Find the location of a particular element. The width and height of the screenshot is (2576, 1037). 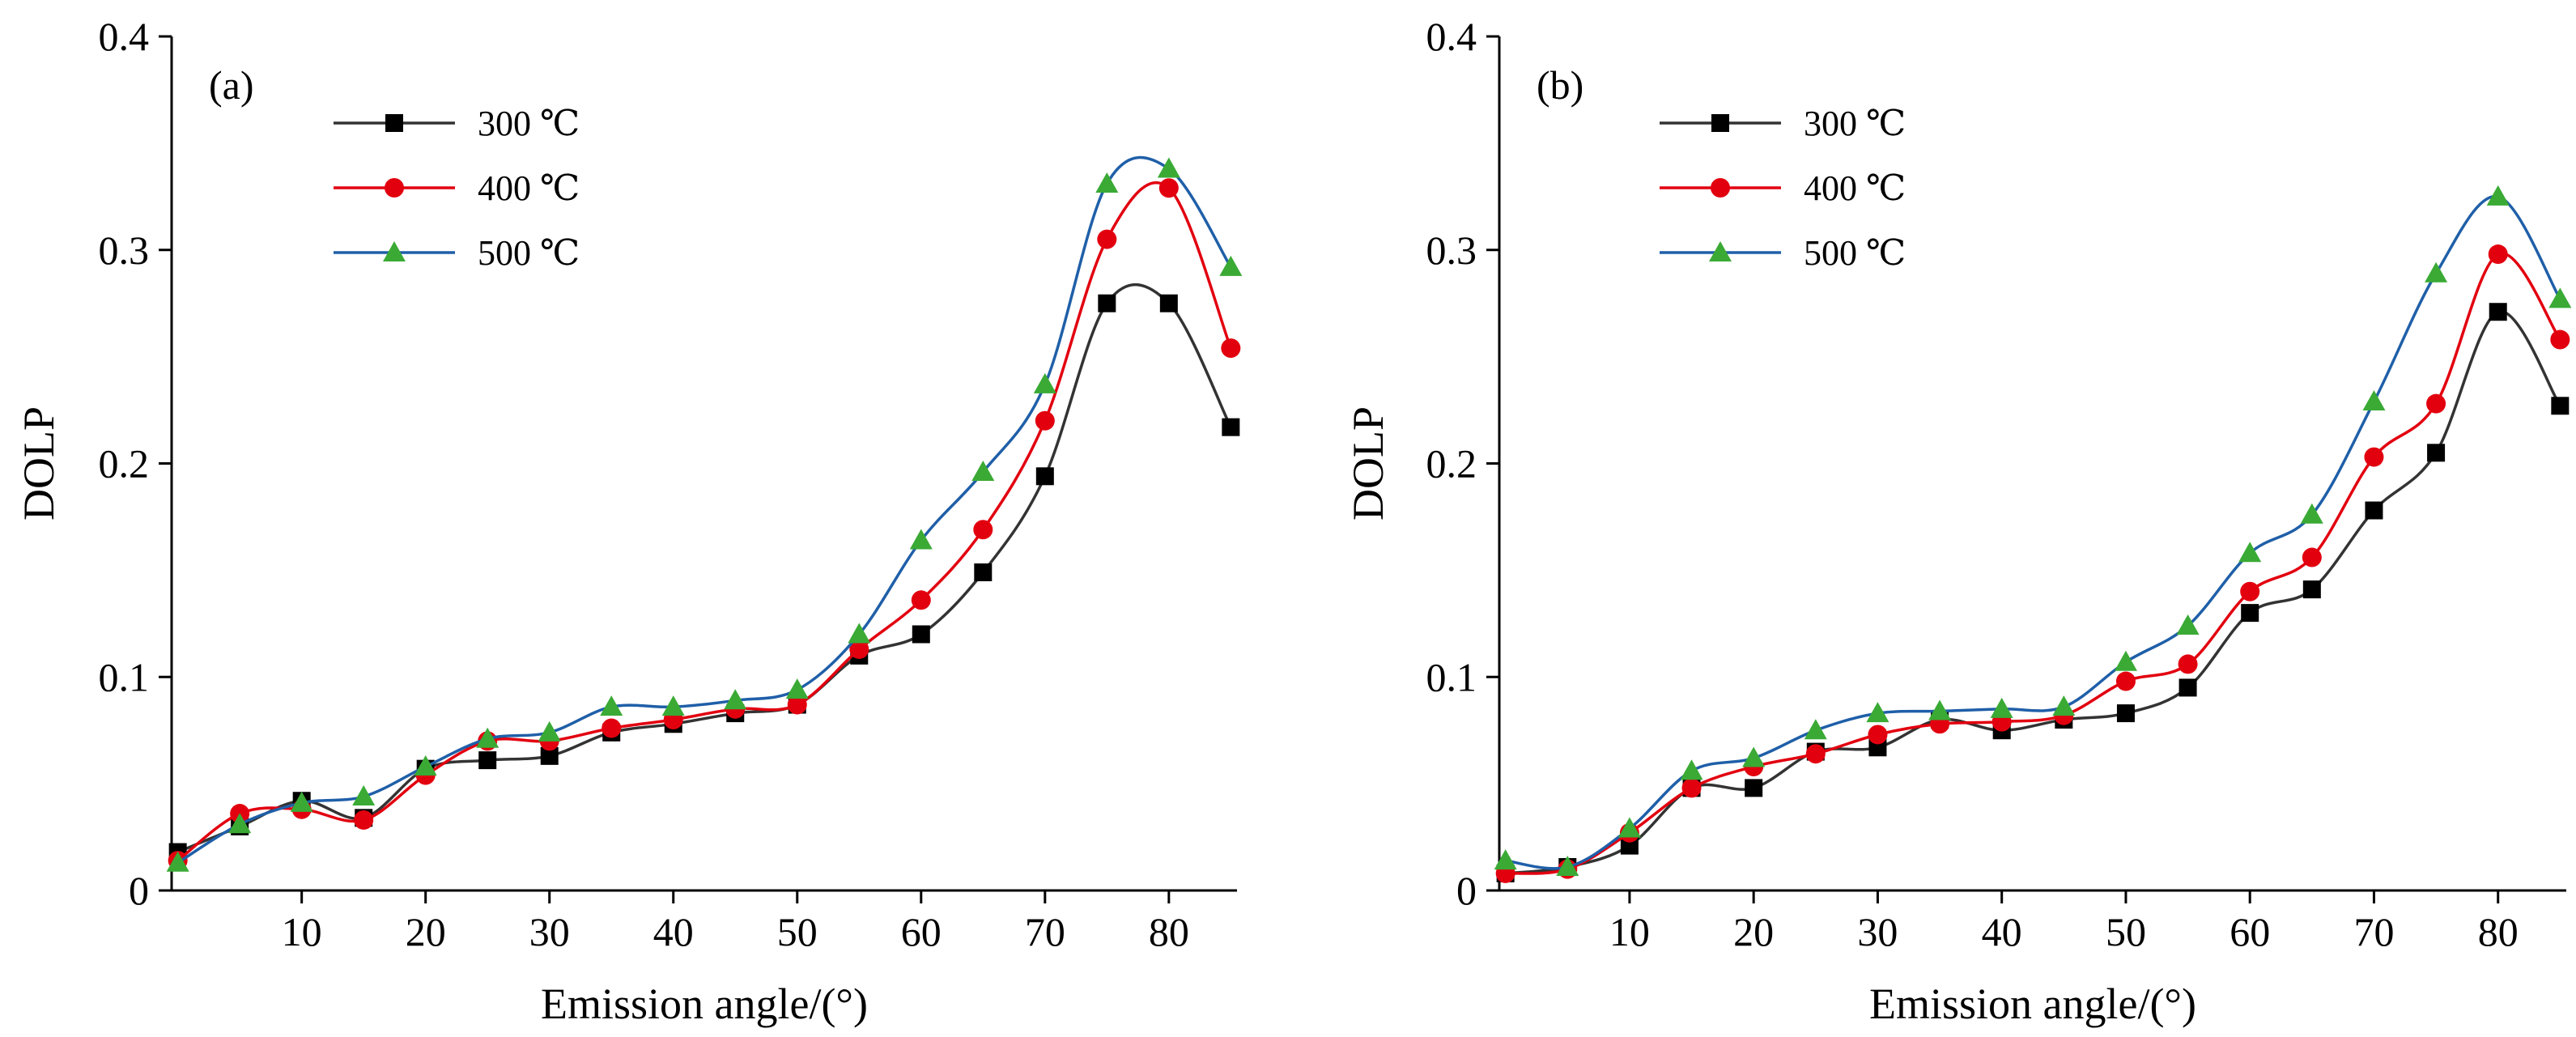

x-tick-label: 50 is located at coordinates (797, 932).